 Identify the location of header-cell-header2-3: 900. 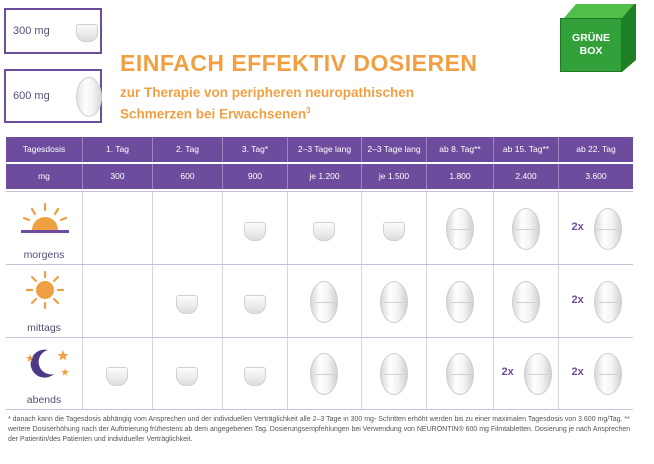
(254, 176).